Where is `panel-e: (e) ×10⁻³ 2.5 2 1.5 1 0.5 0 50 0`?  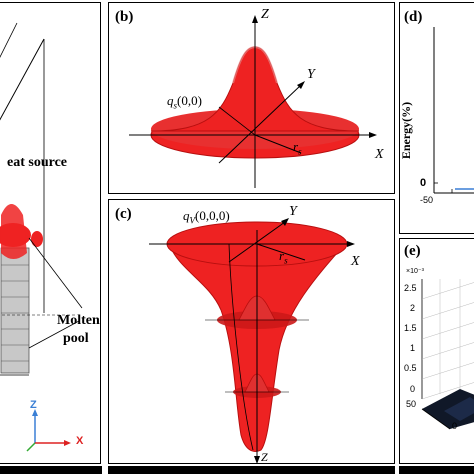 panel-e: (e) ×10⁻³ 2.5 2 1.5 1 0.5 0 50 0 is located at coordinates (436, 351).